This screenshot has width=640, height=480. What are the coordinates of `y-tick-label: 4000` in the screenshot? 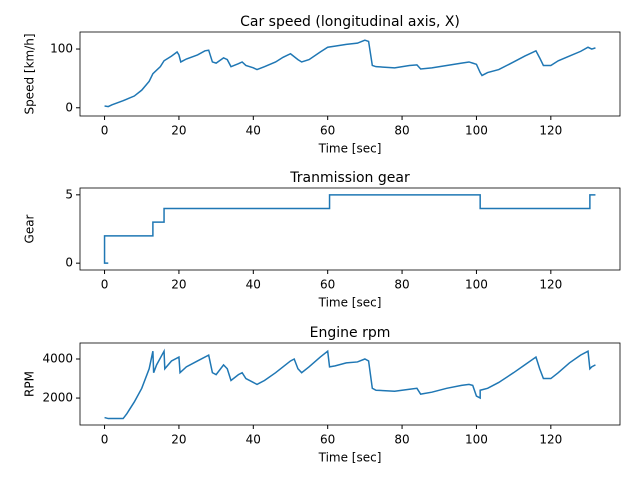 It's located at (57, 359).